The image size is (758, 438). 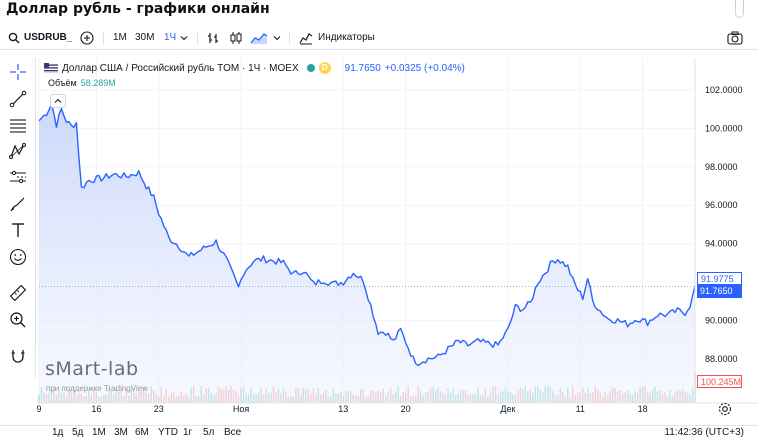 What do you see at coordinates (145, 37) in the screenshot?
I see `interval-30m-button: 30M` at bounding box center [145, 37].